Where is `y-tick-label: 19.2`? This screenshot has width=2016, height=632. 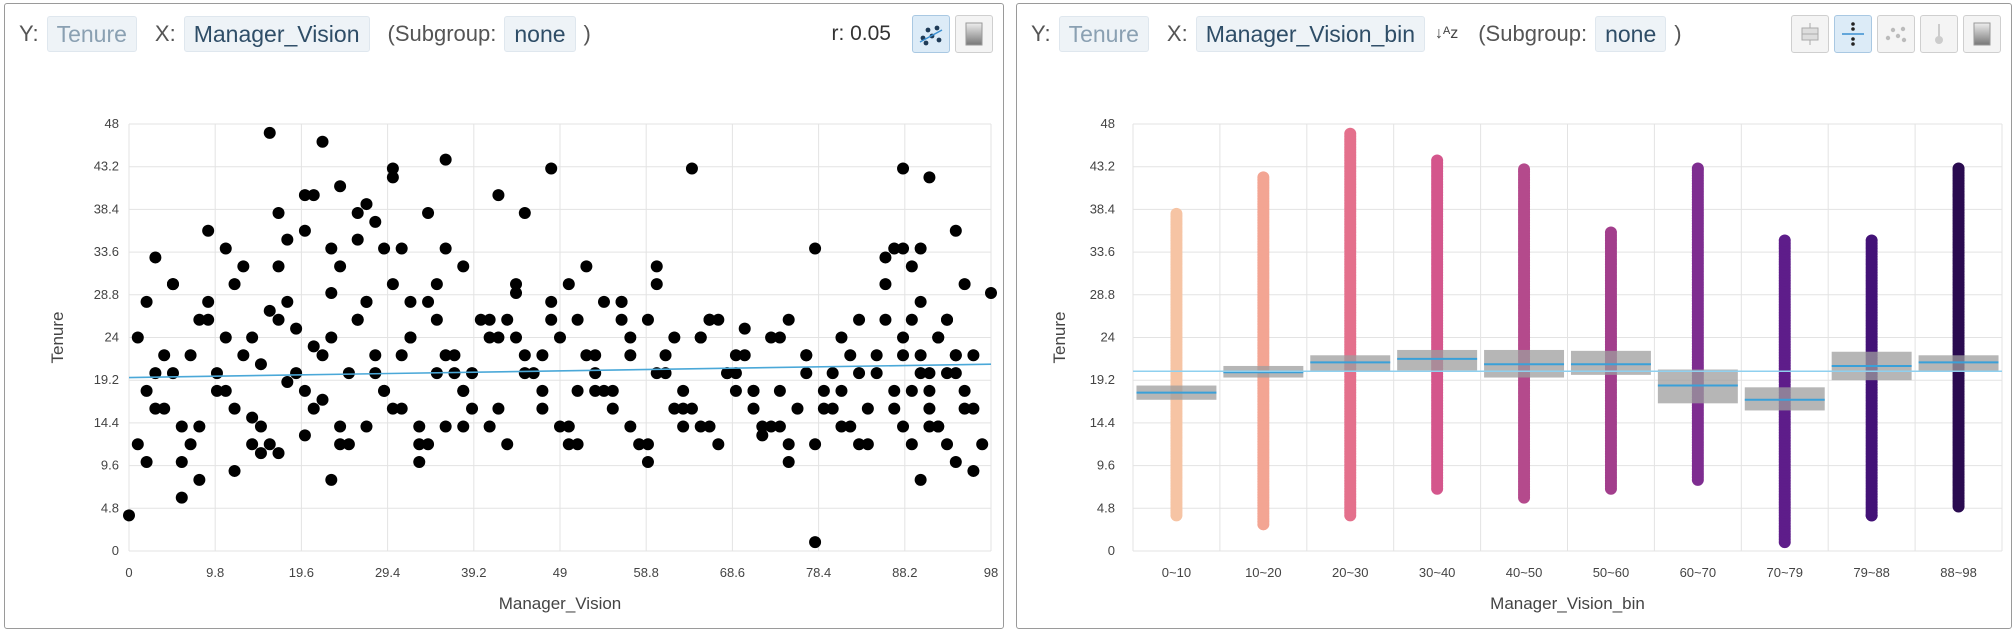
y-tick-label: 19.2 is located at coordinates (106, 379).